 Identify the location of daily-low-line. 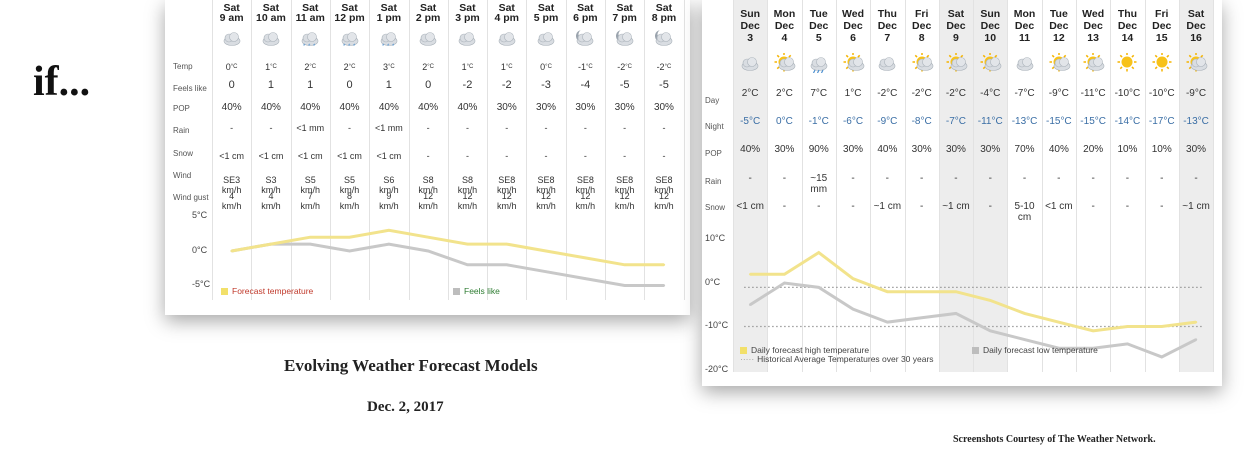
(973, 320).